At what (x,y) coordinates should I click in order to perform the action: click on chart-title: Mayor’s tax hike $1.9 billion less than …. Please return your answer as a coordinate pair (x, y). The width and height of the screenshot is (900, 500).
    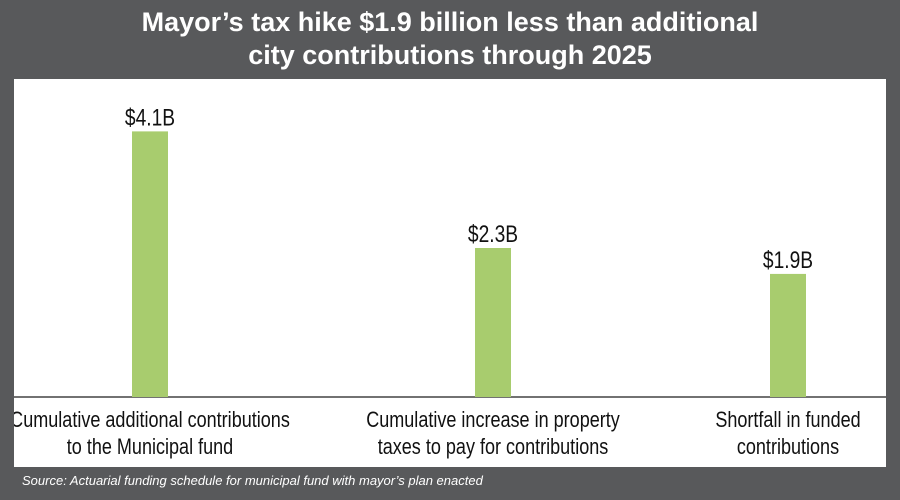
    Looking at the image, I should click on (450, 39).